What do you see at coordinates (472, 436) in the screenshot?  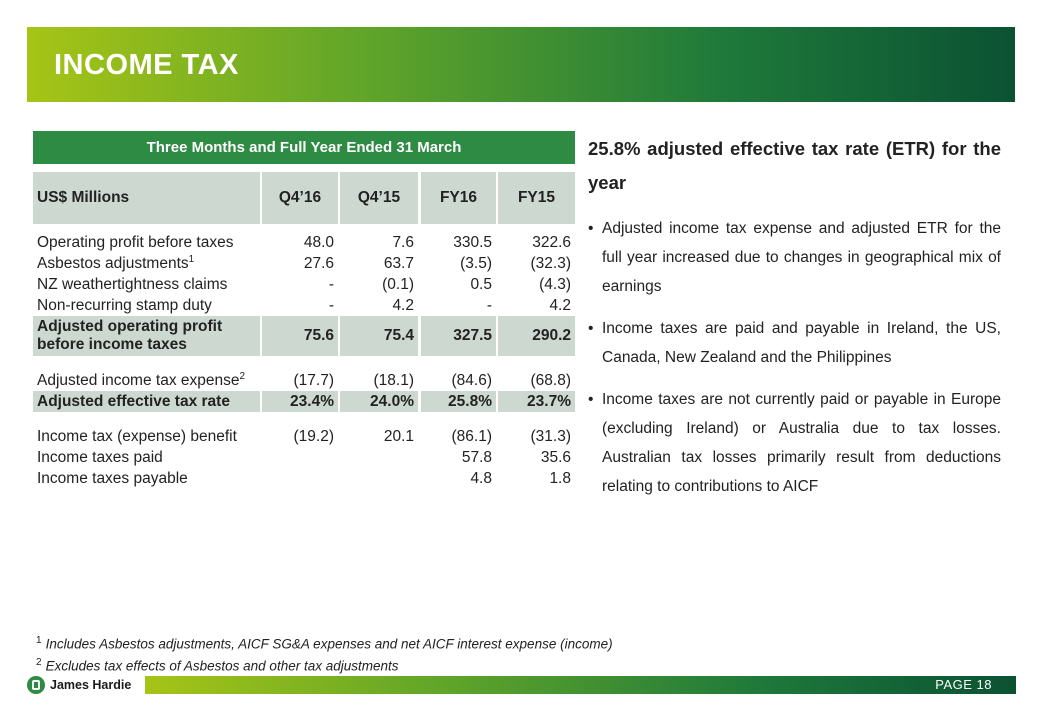 I see `cell-value: (86.1)` at bounding box center [472, 436].